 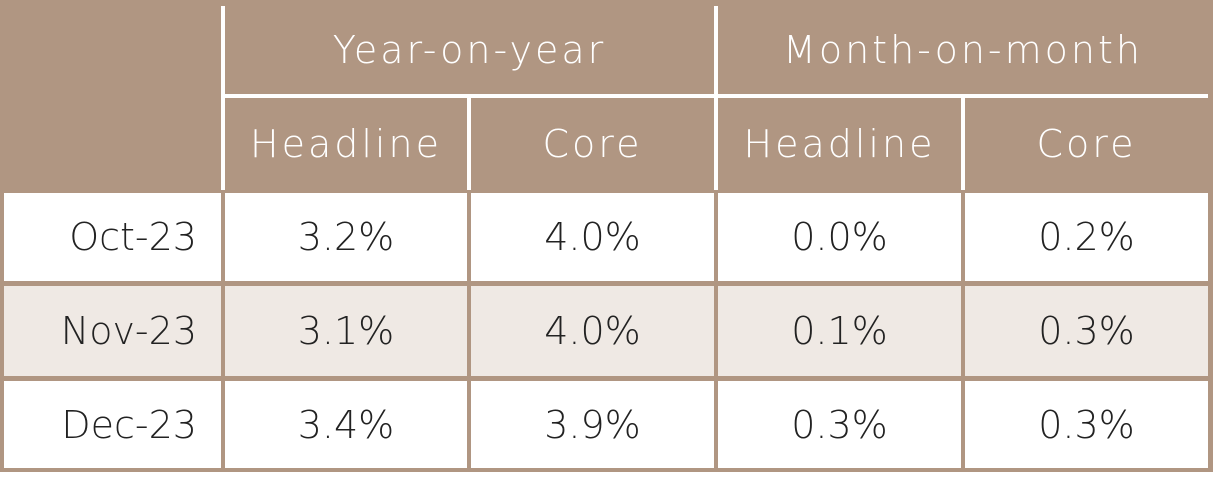 I want to click on group-header: Month-on-month, so click(x=963, y=50).